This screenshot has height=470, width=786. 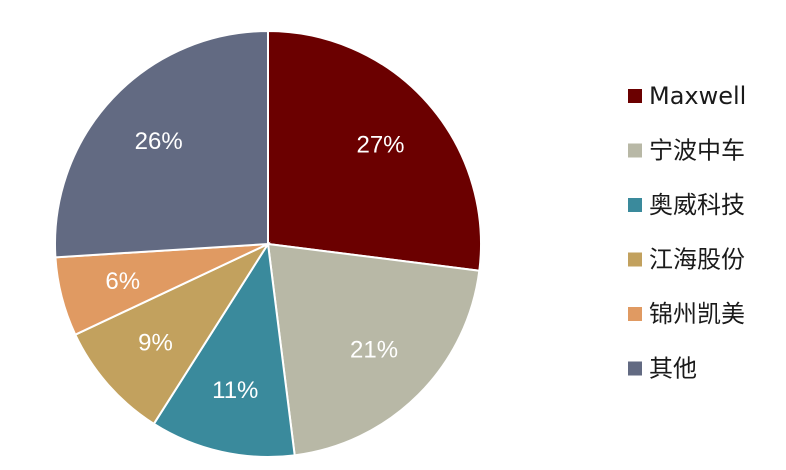 What do you see at coordinates (697, 151) in the screenshot?
I see `legend-label: 宁波中车` at bounding box center [697, 151].